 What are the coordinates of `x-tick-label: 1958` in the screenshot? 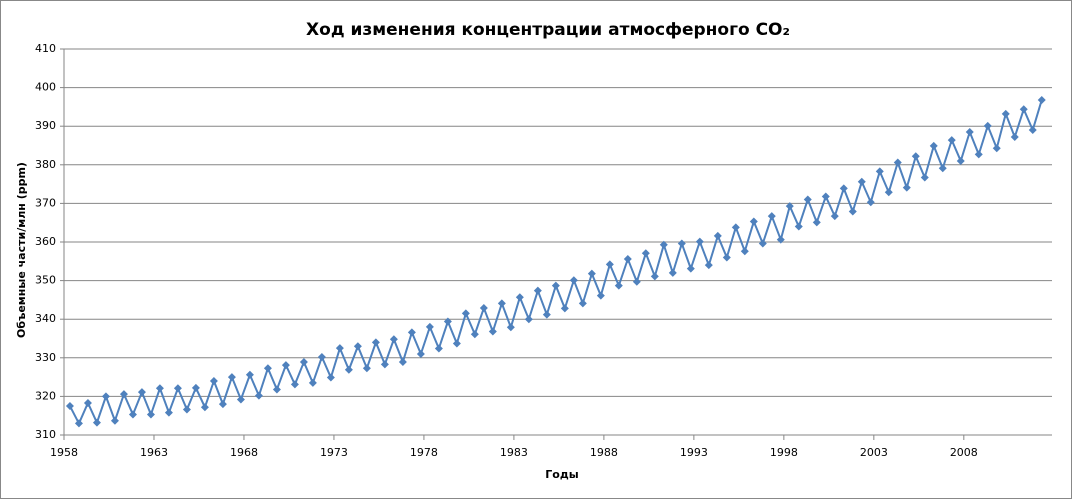 It's located at (64, 452).